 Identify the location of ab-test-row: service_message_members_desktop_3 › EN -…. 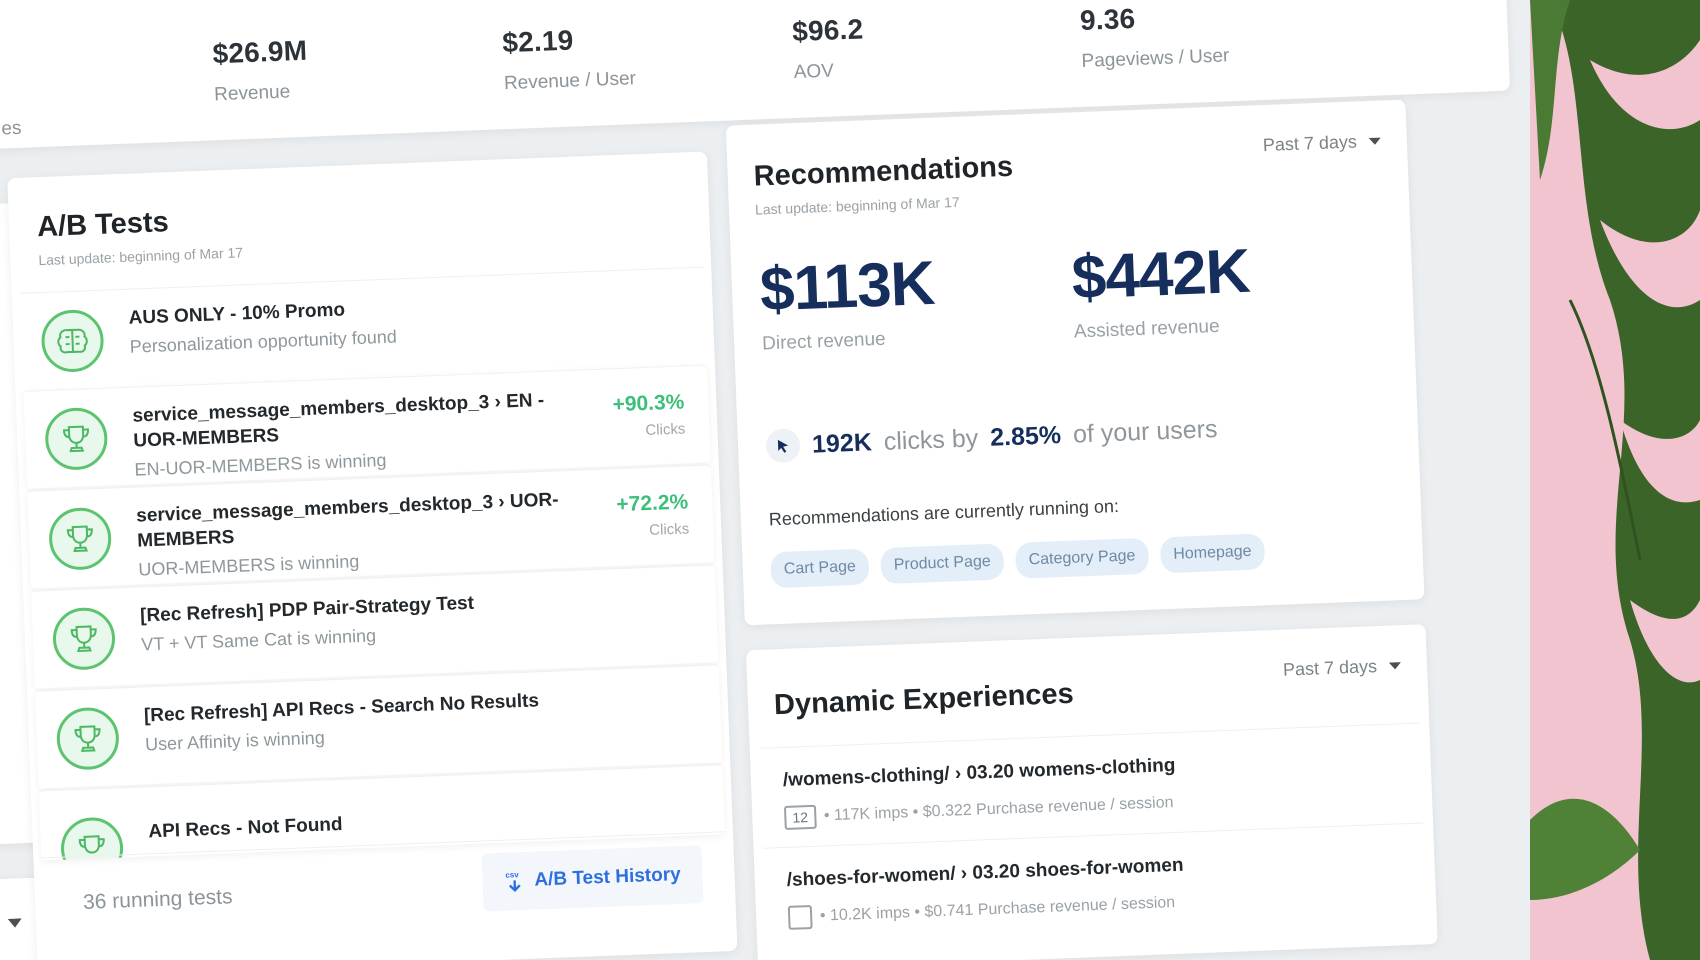
(367, 426).